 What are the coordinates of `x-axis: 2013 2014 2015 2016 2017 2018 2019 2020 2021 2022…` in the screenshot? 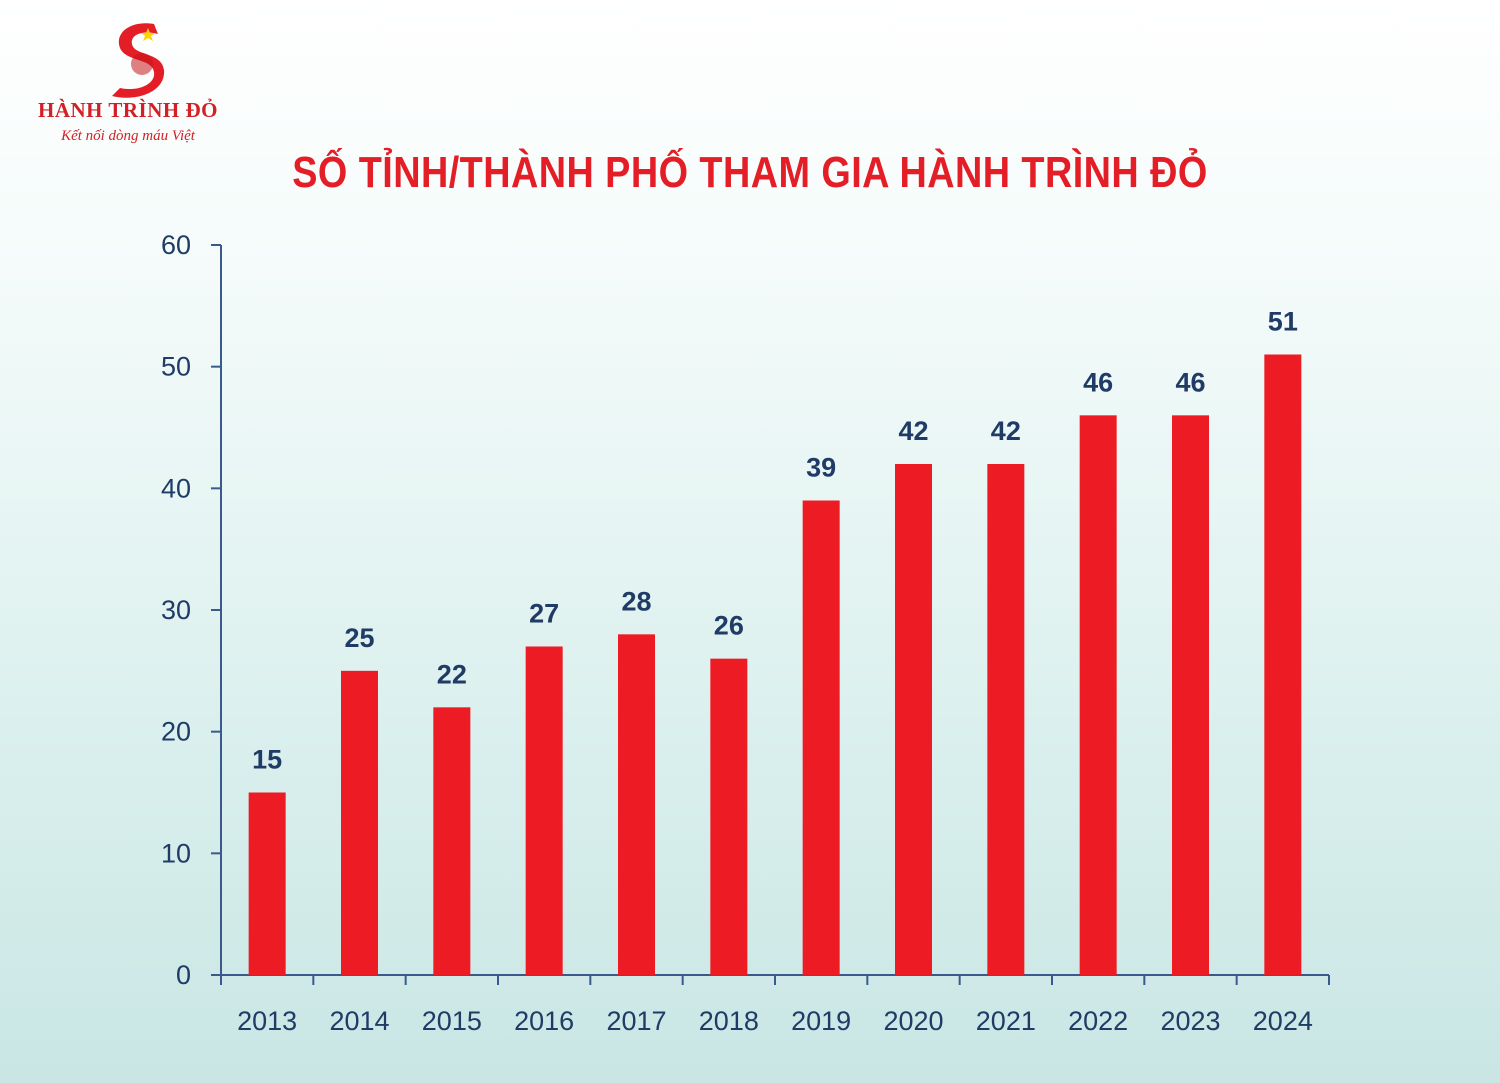 It's located at (775, 1005).